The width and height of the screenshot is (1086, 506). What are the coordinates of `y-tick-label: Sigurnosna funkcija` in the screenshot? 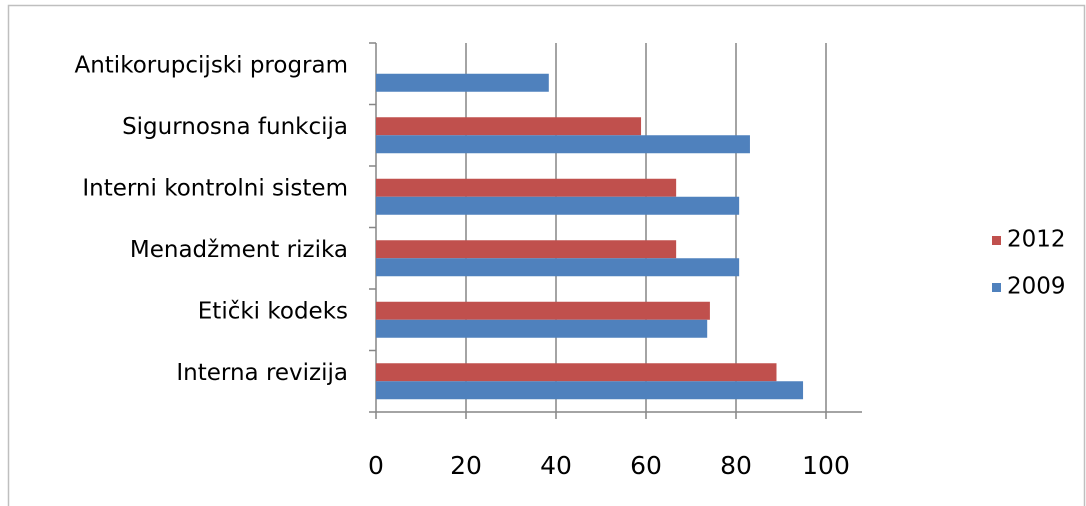 It's located at (235, 127).